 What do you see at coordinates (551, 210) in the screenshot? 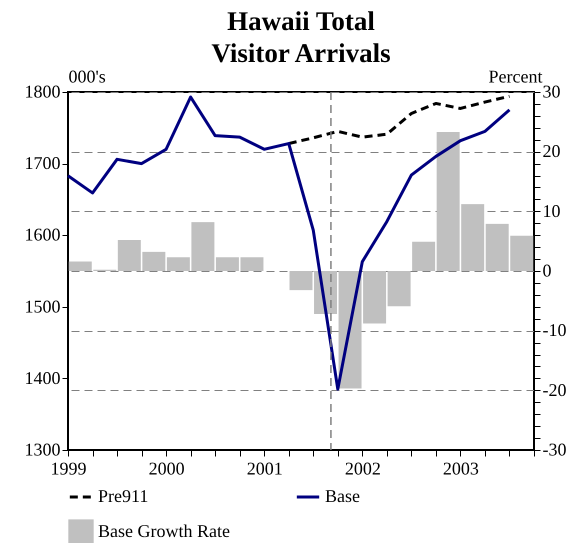
I see `y2-tick-label: 10` at bounding box center [551, 210].